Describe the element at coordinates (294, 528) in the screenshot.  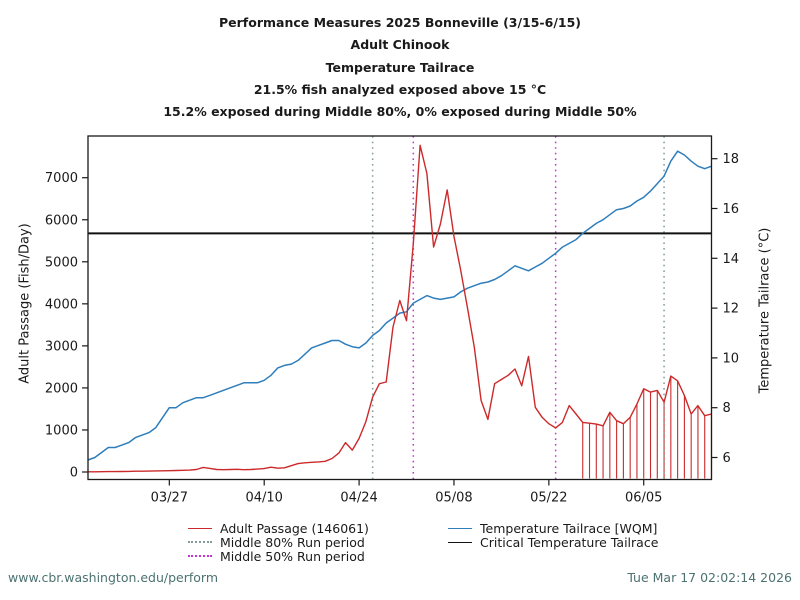
I see `legend-label: Adult Passage (146061)` at that location.